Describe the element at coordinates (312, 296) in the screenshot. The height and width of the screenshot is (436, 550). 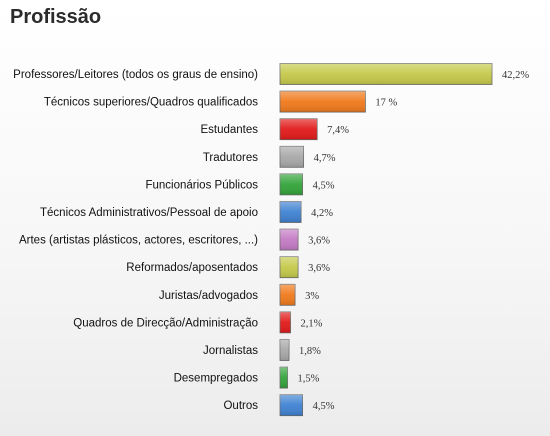
I see `value-label: 3%` at that location.